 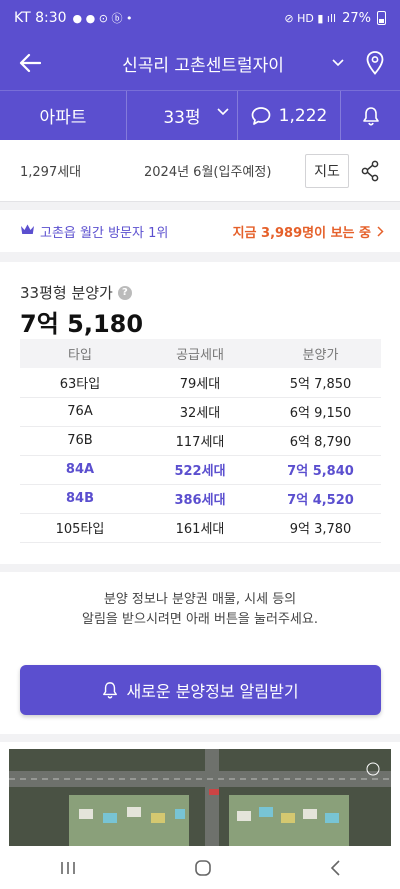 I want to click on table-cell-price: 5억 7,850, so click(x=320, y=383).